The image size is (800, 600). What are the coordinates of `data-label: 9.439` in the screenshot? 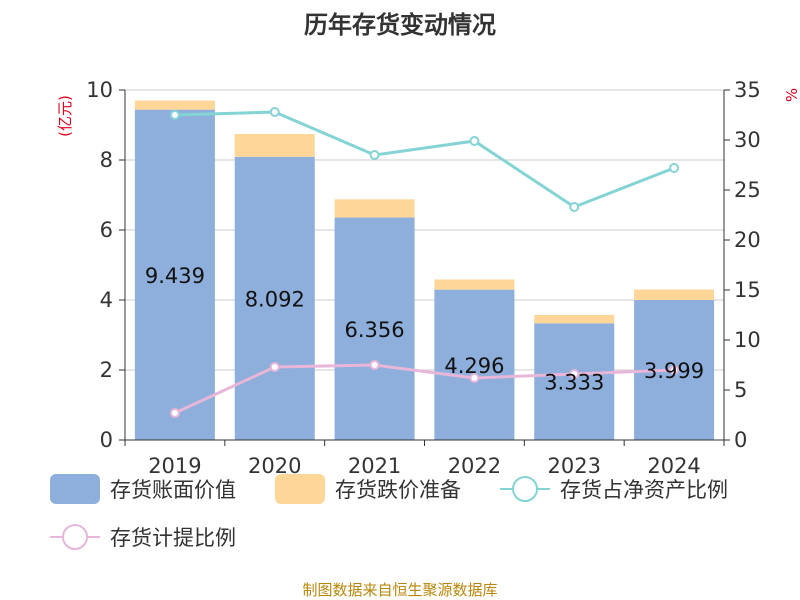 It's located at (175, 276).